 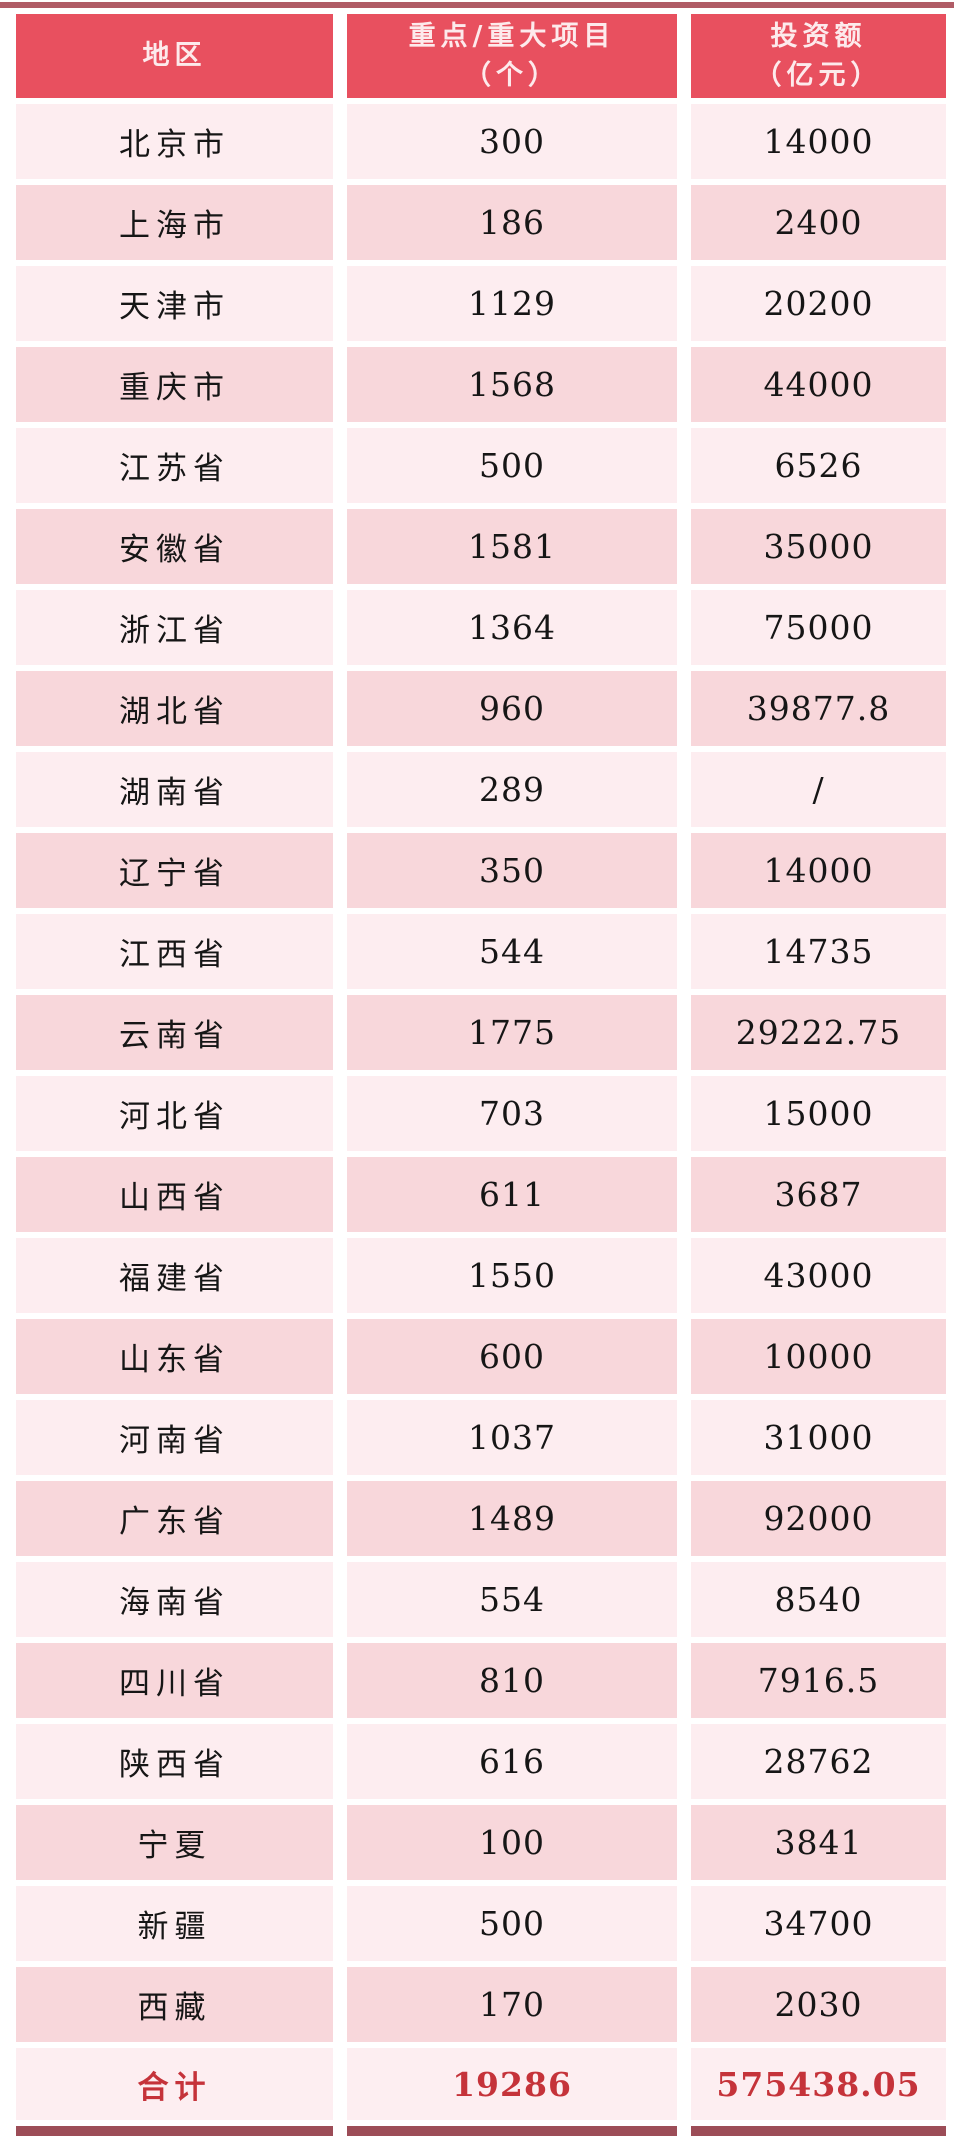 What do you see at coordinates (818, 1275) in the screenshot?
I see `investment-amount-cell: 43000` at bounding box center [818, 1275].